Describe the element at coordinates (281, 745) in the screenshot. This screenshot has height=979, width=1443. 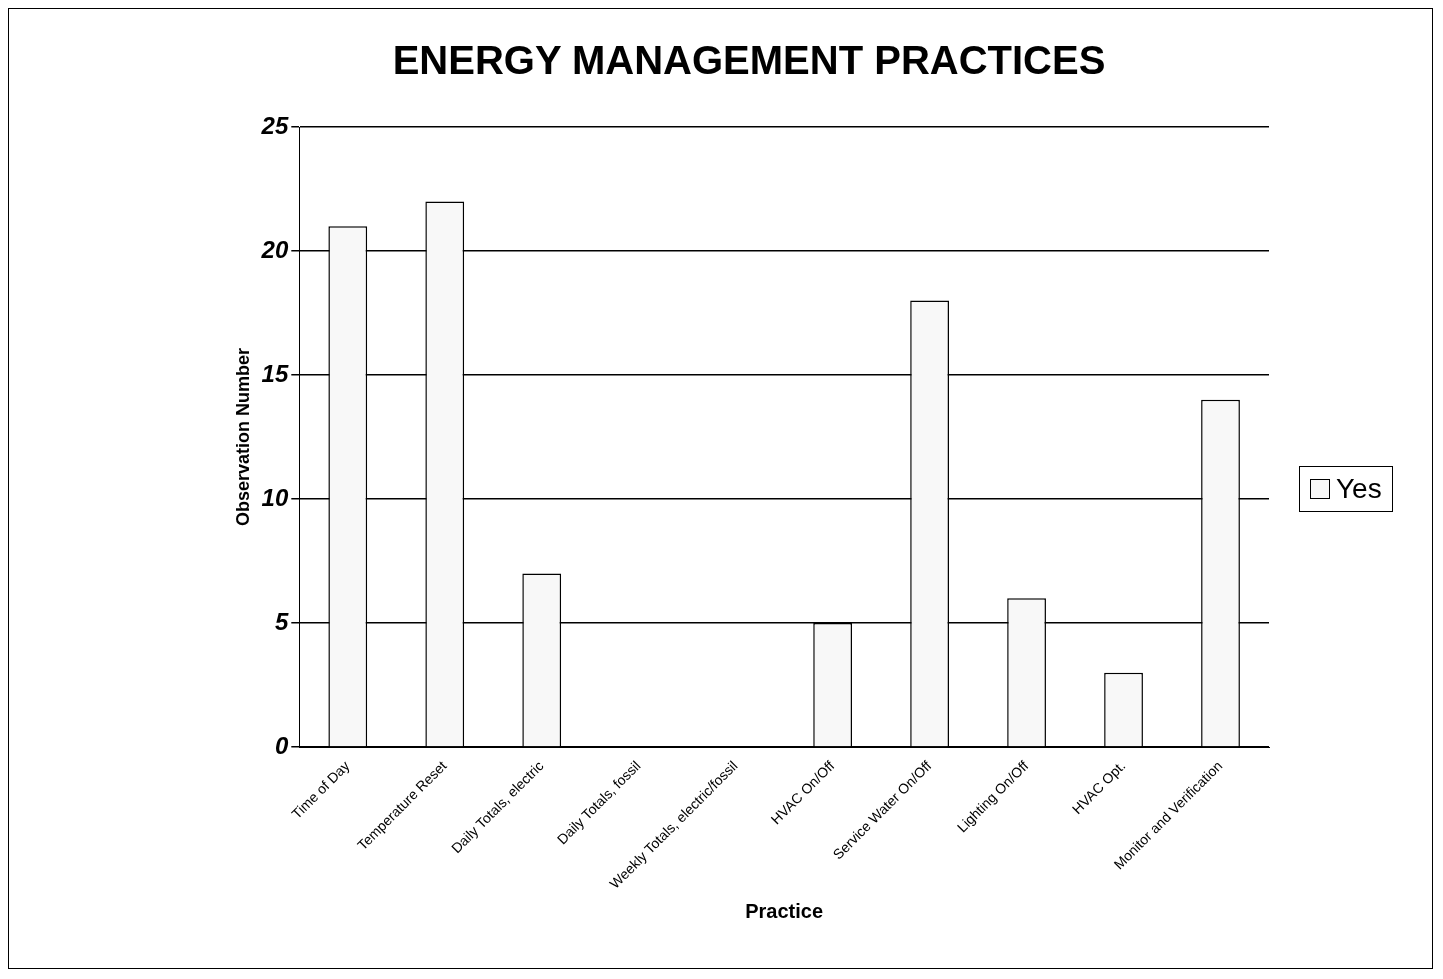
I see `y-tick-label: 0` at that location.